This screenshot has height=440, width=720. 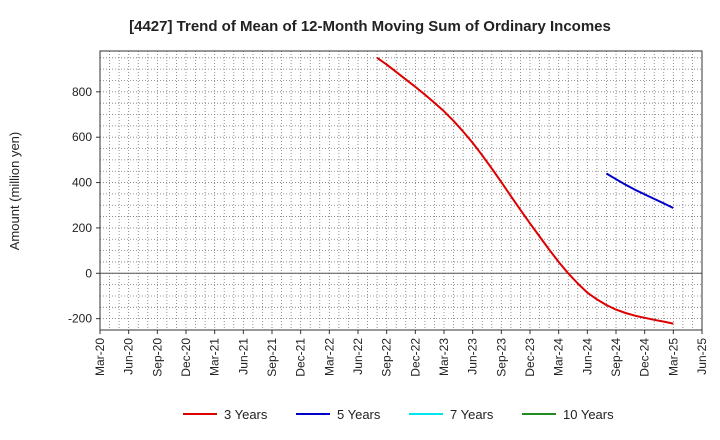 I want to click on y-tick-label: 200, so click(x=82, y=228).